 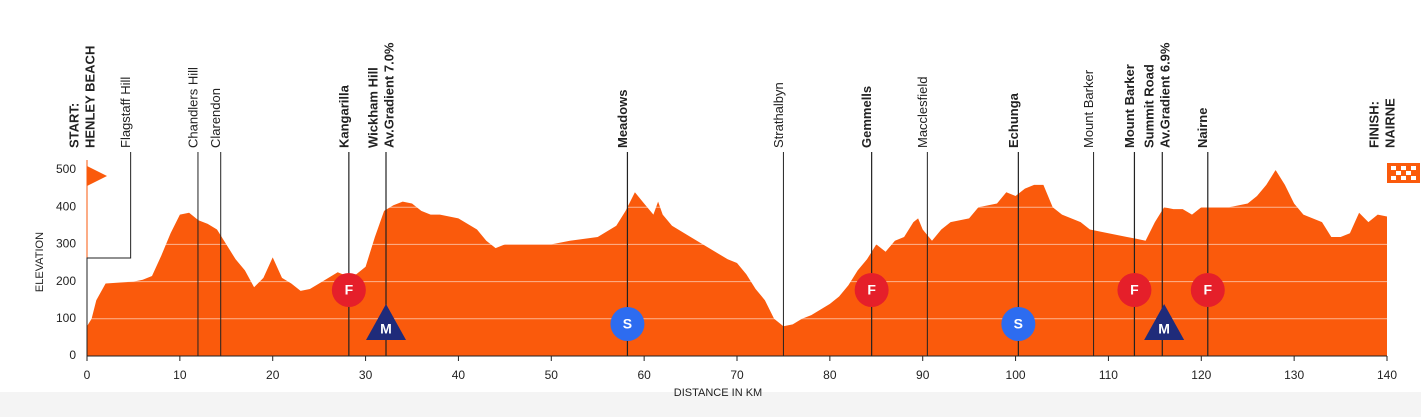 What do you see at coordinates (66, 281) in the screenshot?
I see `y-tick-label: 200` at bounding box center [66, 281].